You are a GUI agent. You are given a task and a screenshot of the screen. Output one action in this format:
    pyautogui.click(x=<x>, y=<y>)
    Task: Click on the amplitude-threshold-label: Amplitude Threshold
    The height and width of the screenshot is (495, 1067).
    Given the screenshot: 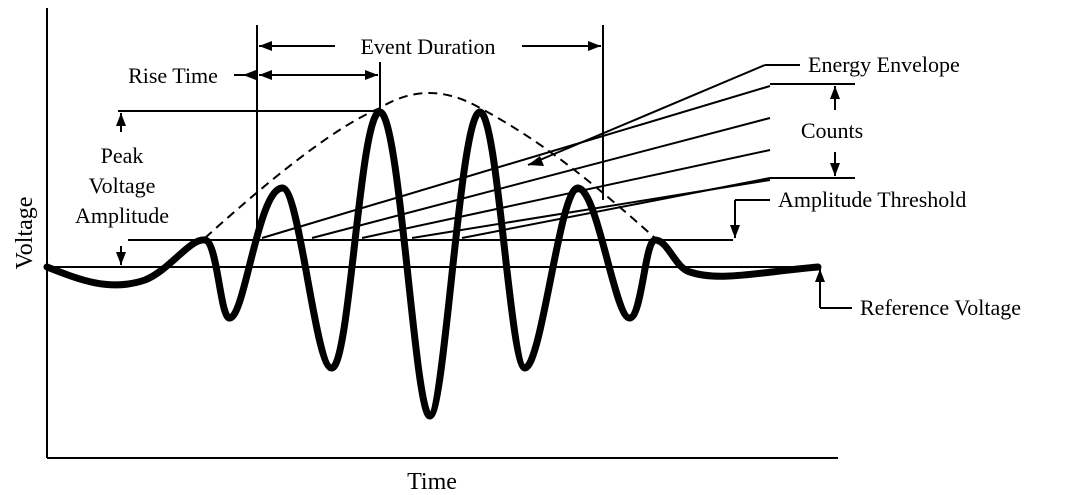 What is the action you would take?
    pyautogui.click(x=872, y=199)
    